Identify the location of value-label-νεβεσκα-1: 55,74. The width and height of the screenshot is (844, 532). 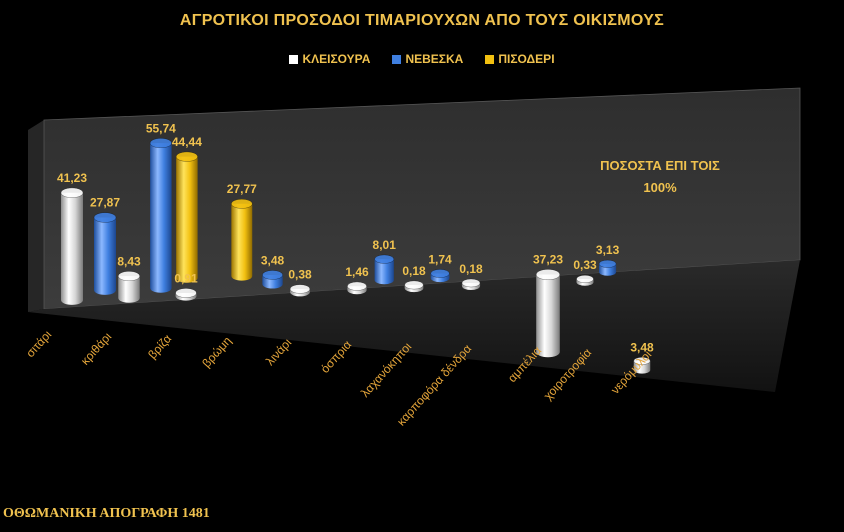
(161, 128).